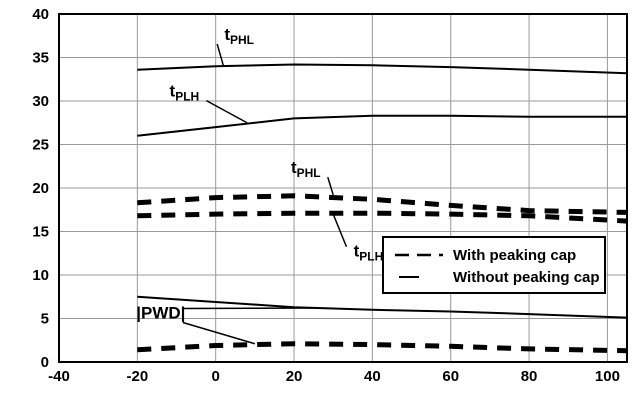 The height and width of the screenshot is (396, 632). I want to click on legend: With peaking cap Without peaking cap, so click(494, 265).